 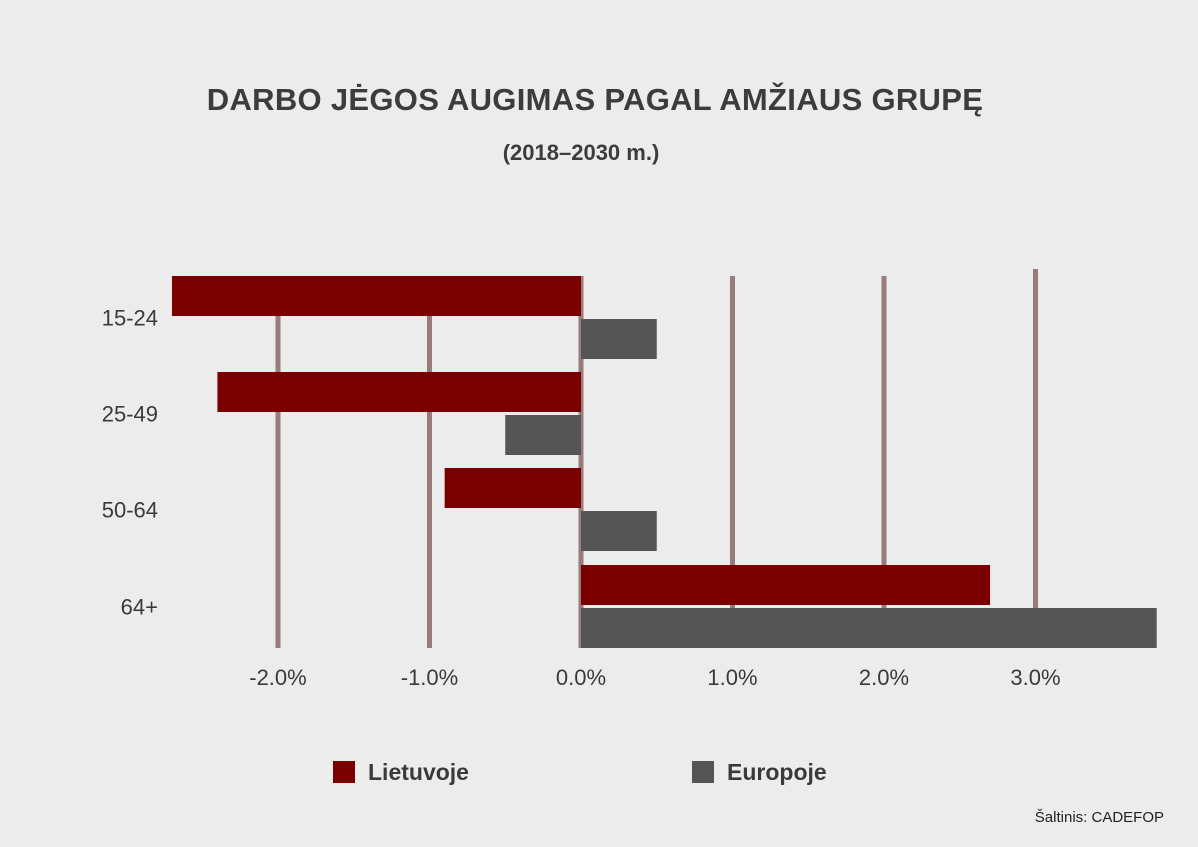 What do you see at coordinates (139, 607) in the screenshot?
I see `category-label-3: 64+` at bounding box center [139, 607].